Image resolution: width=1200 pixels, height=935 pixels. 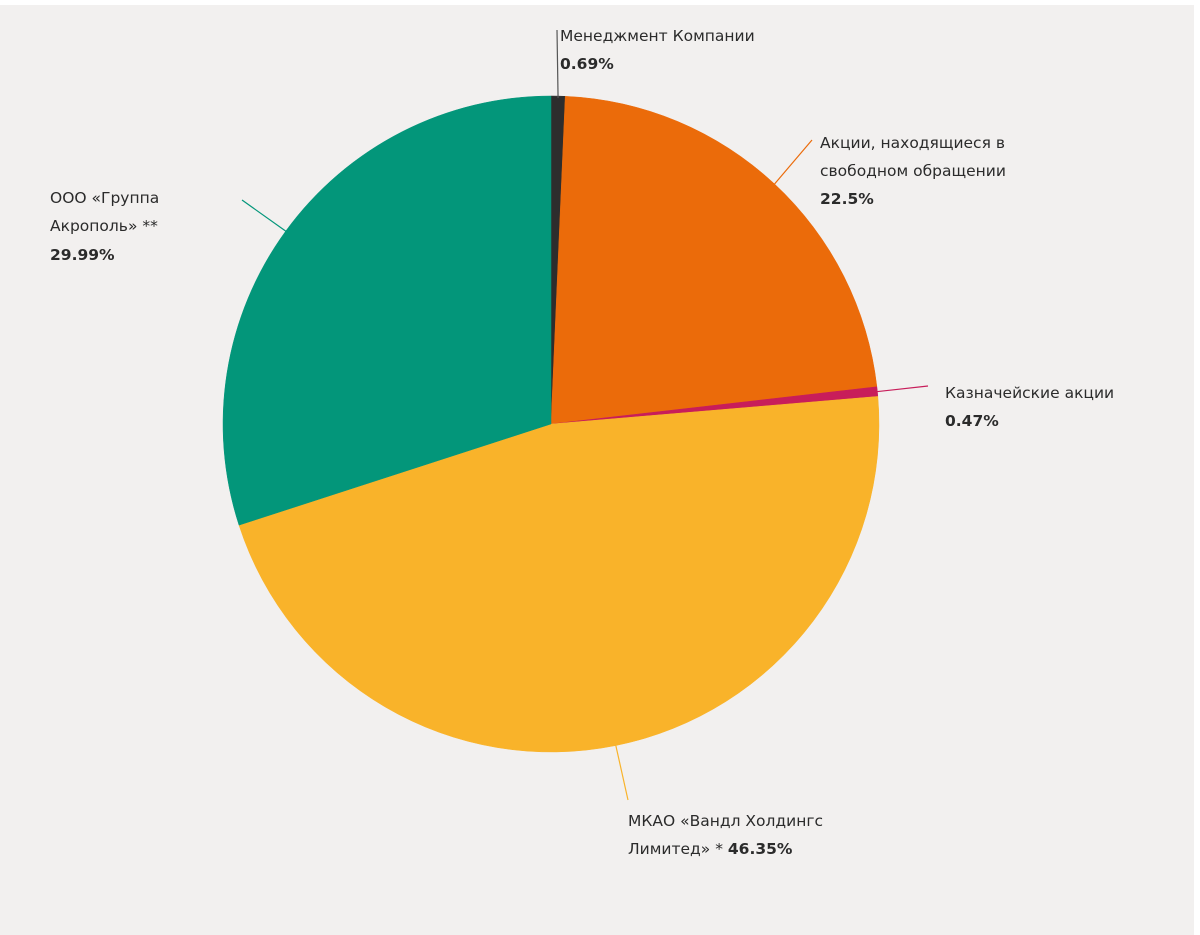 What do you see at coordinates (678, 849) in the screenshot?
I see `label-vandl-line2-text: Лимитед» *` at bounding box center [678, 849].